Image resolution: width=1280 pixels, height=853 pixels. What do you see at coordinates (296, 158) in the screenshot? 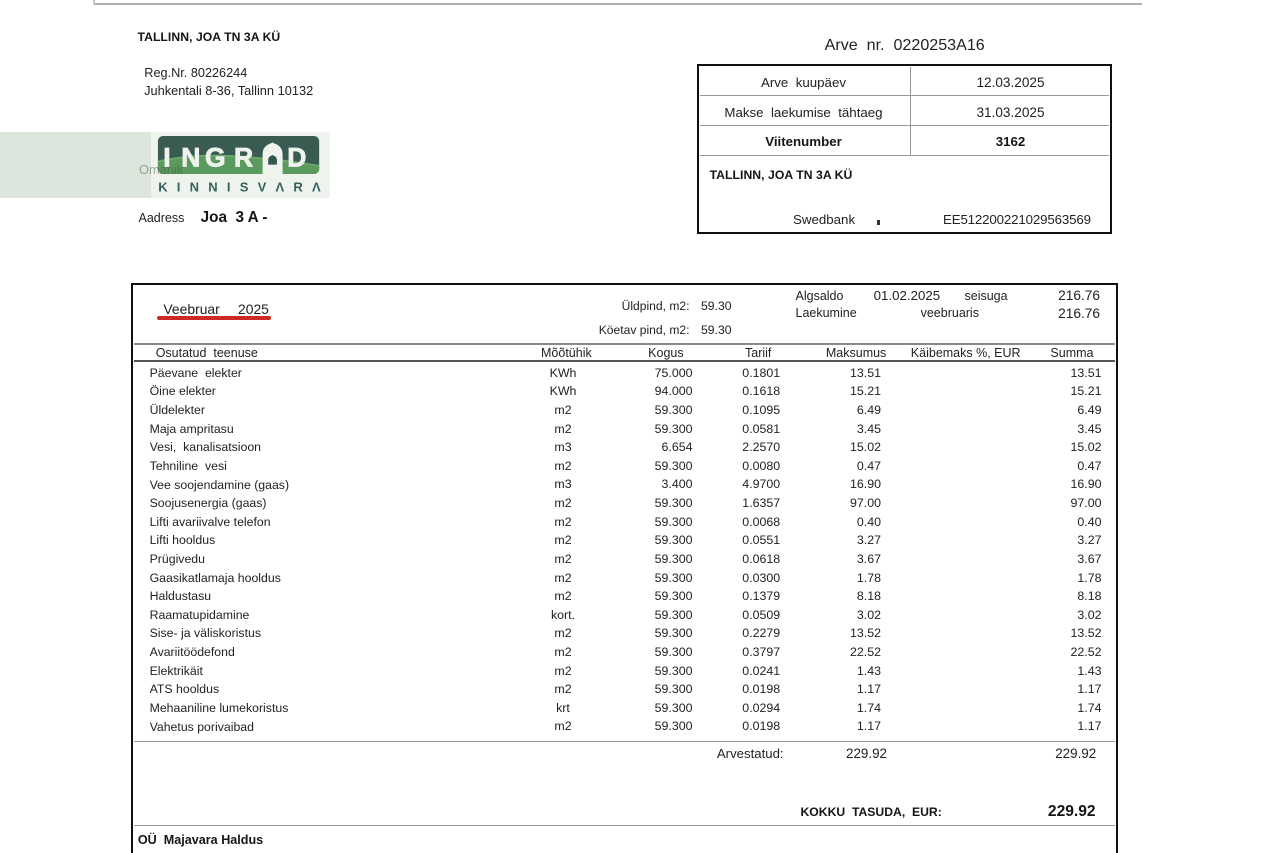
I see `svg-text: D` at bounding box center [296, 158].